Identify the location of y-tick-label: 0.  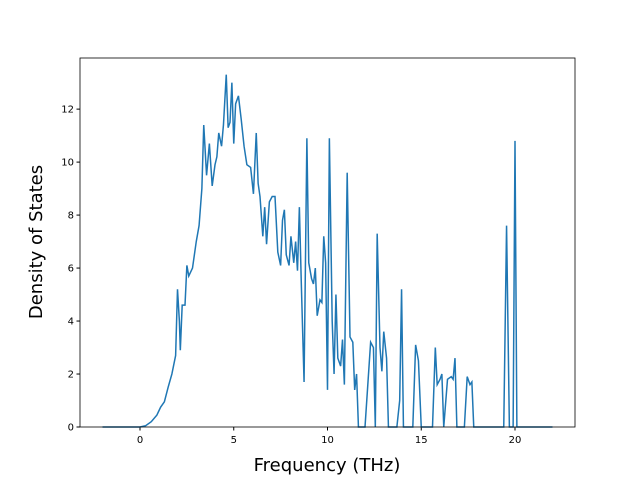
(71, 428).